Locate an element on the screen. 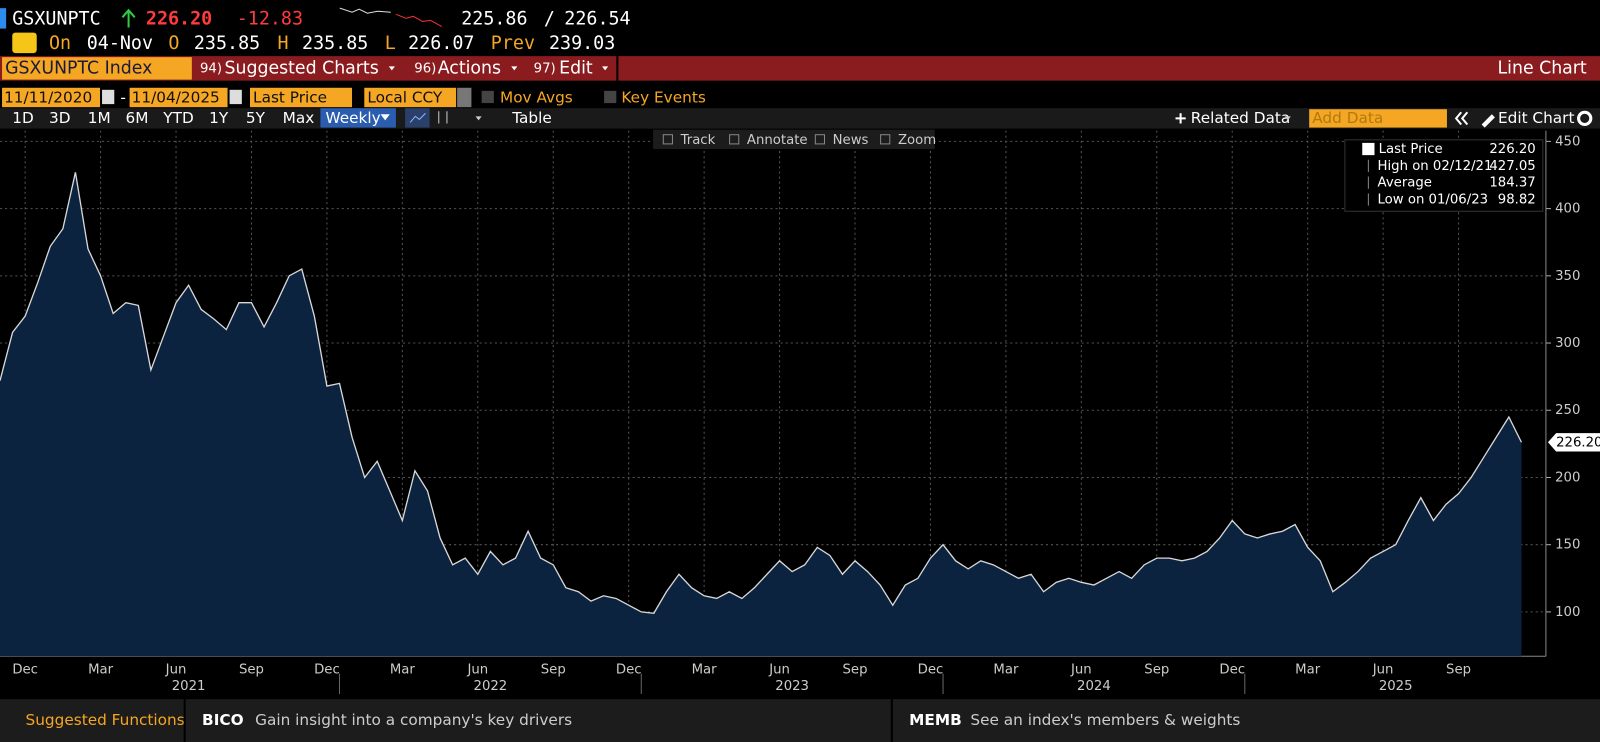  end-date: 11/04/2025 is located at coordinates (176, 97).